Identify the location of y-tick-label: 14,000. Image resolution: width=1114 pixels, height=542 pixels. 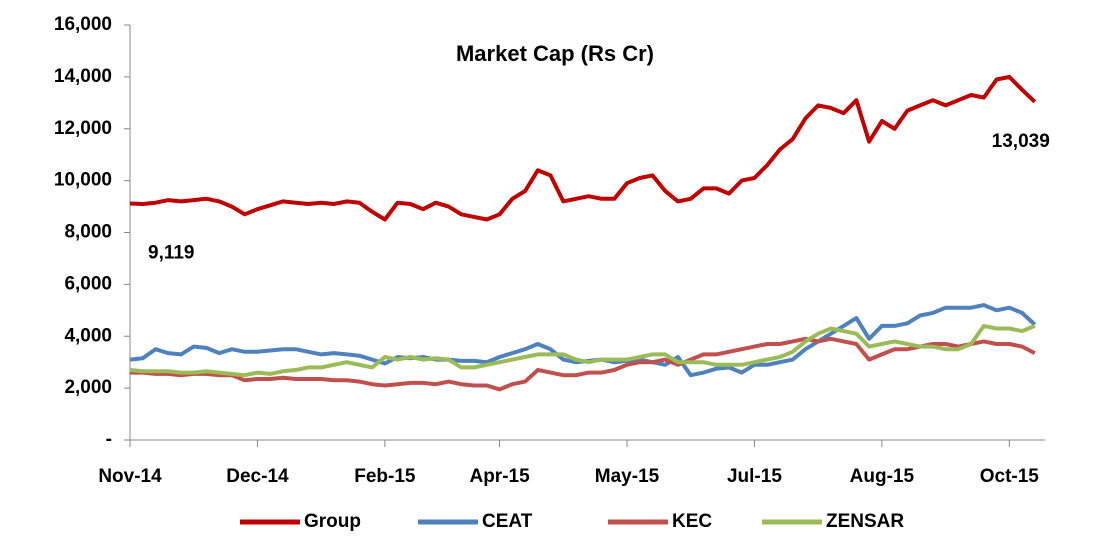
(83, 76).